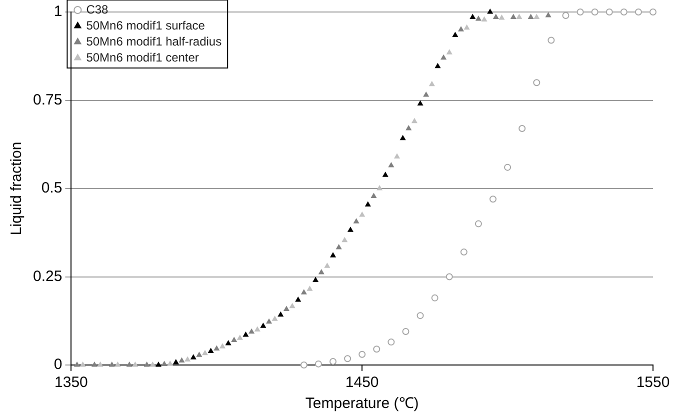 The height and width of the screenshot is (413, 673). I want to click on y-tick-label: 0, so click(58, 365).